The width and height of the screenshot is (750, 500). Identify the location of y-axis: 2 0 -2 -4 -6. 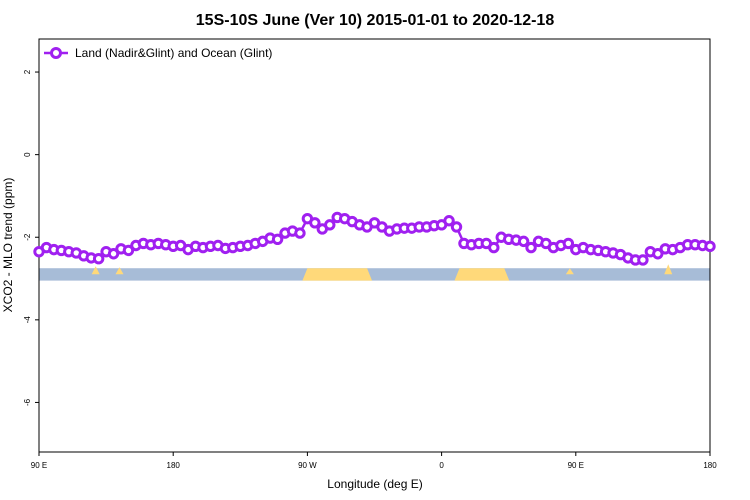
(31, 237).